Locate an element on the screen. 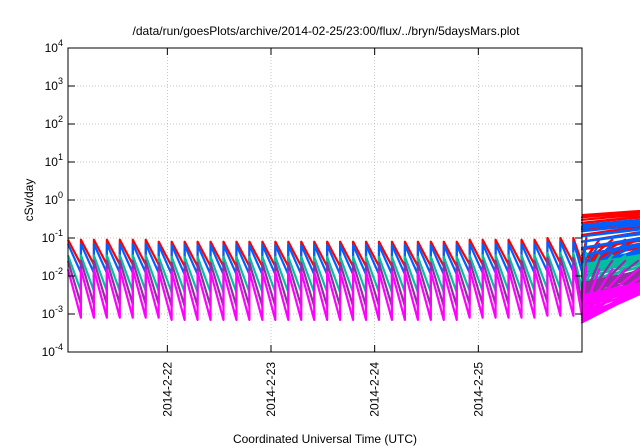 Image resolution: width=640 pixels, height=448 pixels. x-tick-label: 2014-2-24 is located at coordinates (375, 389).